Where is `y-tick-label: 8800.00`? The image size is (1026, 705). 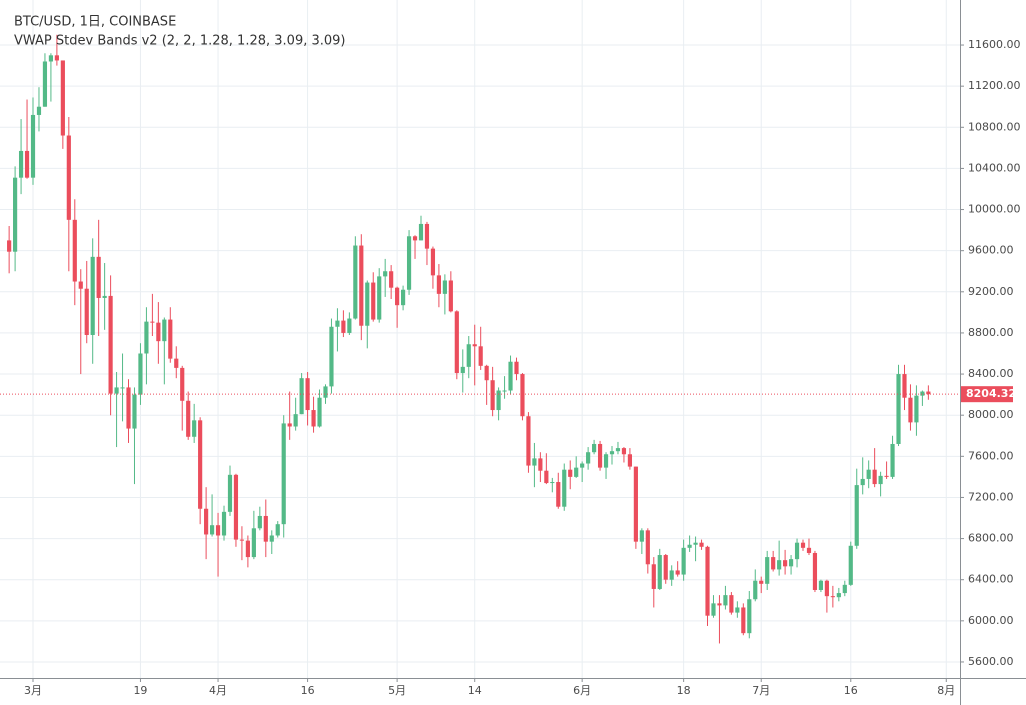
y-tick-label: 8800.00 is located at coordinates (991, 332).